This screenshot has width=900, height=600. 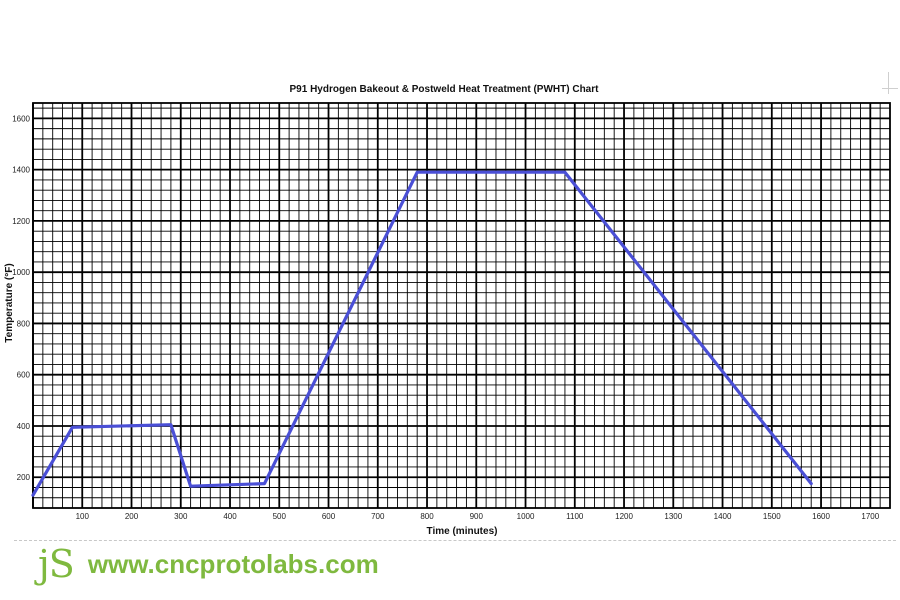 What do you see at coordinates (24, 323) in the screenshot?
I see `y-tick-label: 800` at bounding box center [24, 323].